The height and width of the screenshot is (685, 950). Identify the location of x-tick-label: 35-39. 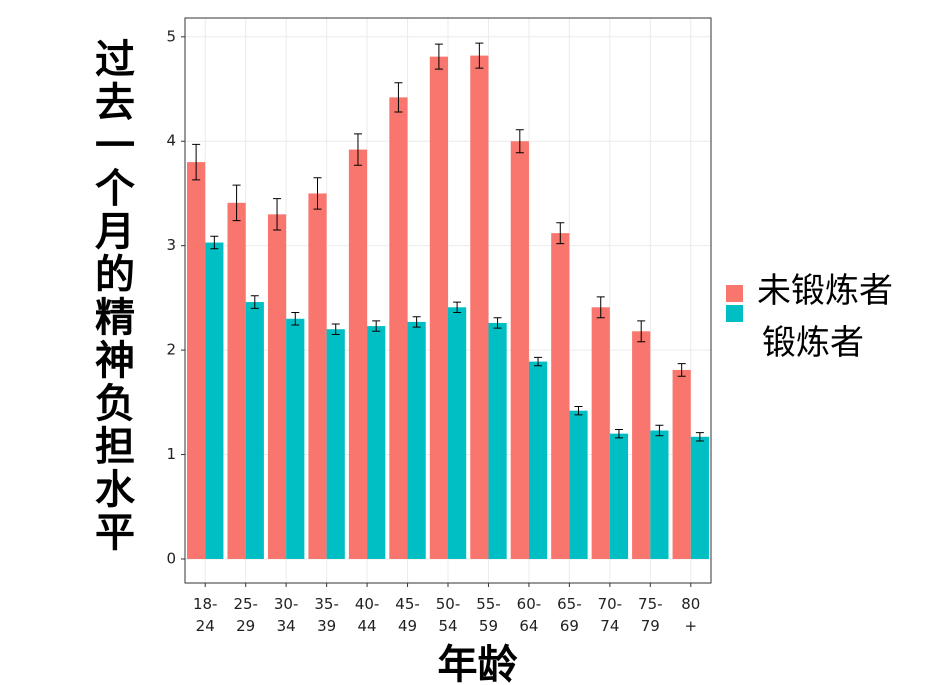
(326, 615).